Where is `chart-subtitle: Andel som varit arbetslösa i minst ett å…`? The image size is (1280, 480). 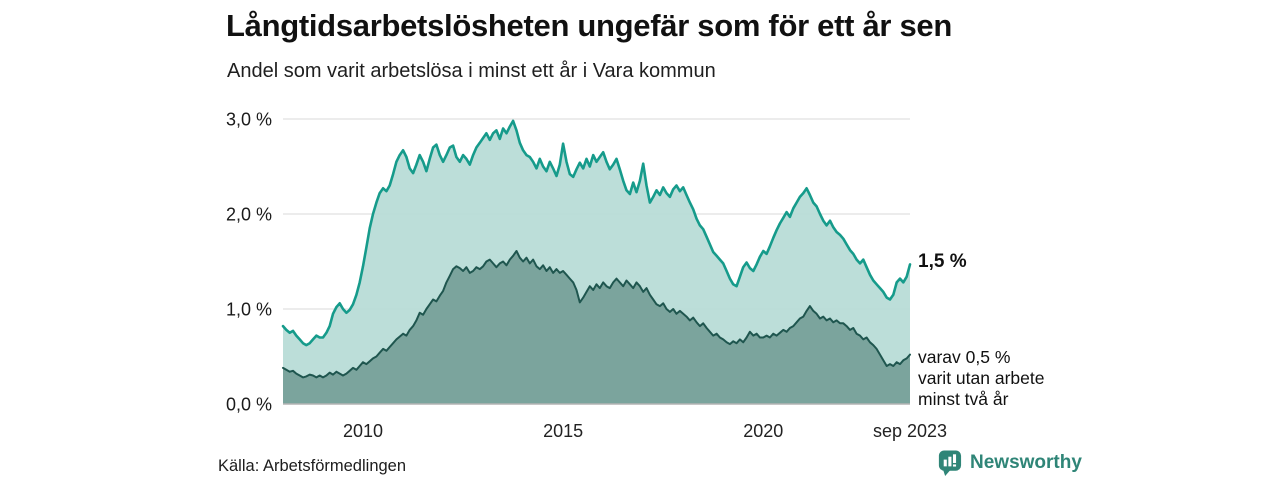
chart-subtitle: Andel som varit arbetslösa i minst ett å… is located at coordinates (471, 71).